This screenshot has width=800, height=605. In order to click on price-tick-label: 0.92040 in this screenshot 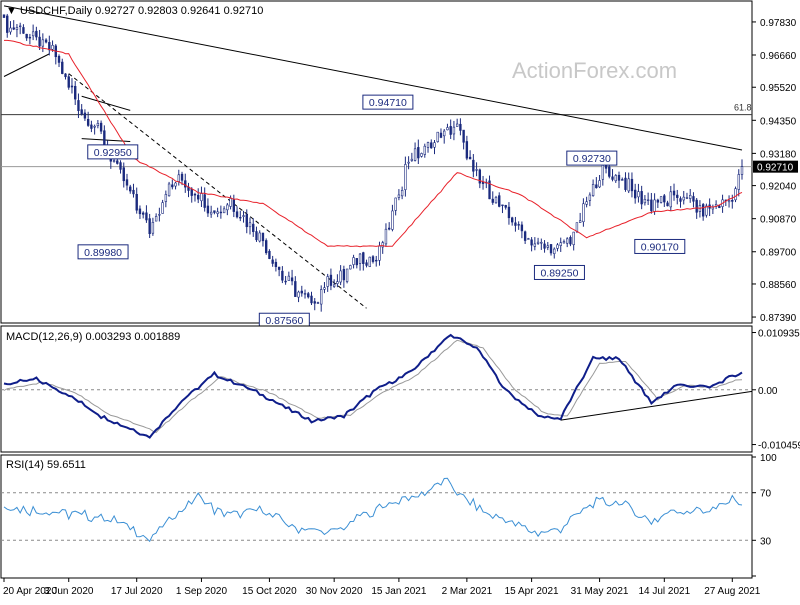, I will do `click(778, 187)`.